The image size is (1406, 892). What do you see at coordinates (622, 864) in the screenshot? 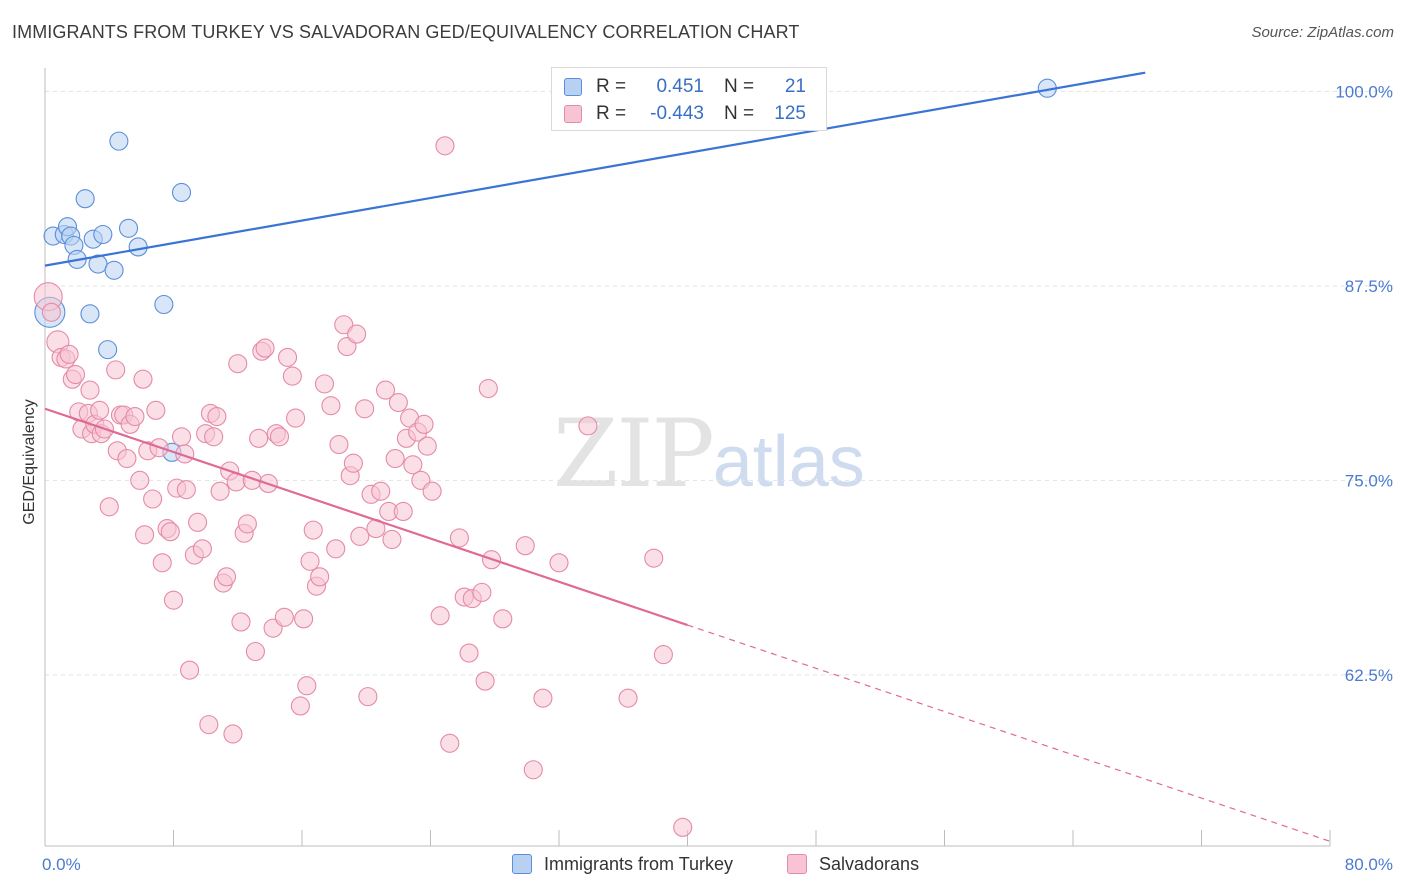
I see `legend-item-turkey: Immigrants from Turkey` at bounding box center [622, 864].